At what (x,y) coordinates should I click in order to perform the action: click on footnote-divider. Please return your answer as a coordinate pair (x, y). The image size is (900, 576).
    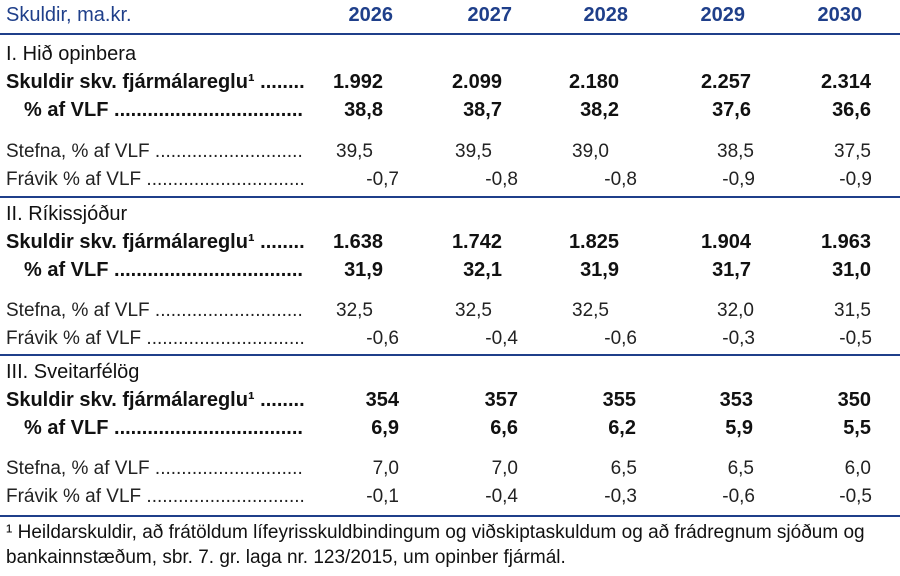
    Looking at the image, I should click on (450, 516).